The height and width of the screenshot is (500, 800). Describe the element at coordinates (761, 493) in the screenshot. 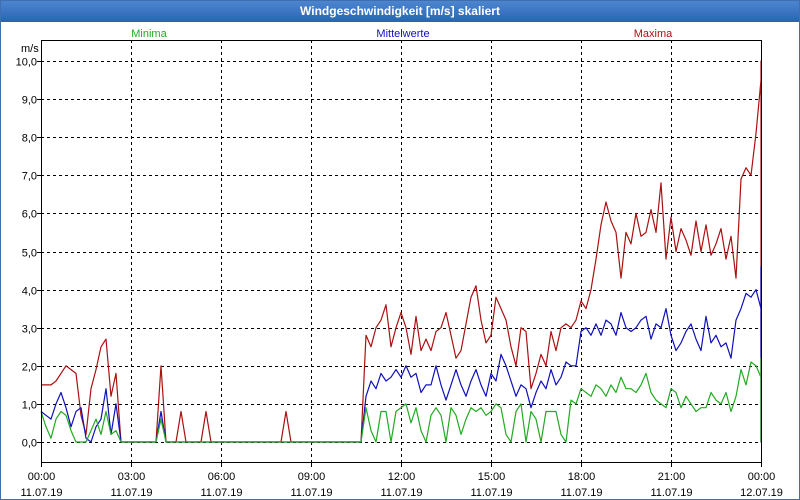

I see `x-tick-date: 12.07.19` at that location.